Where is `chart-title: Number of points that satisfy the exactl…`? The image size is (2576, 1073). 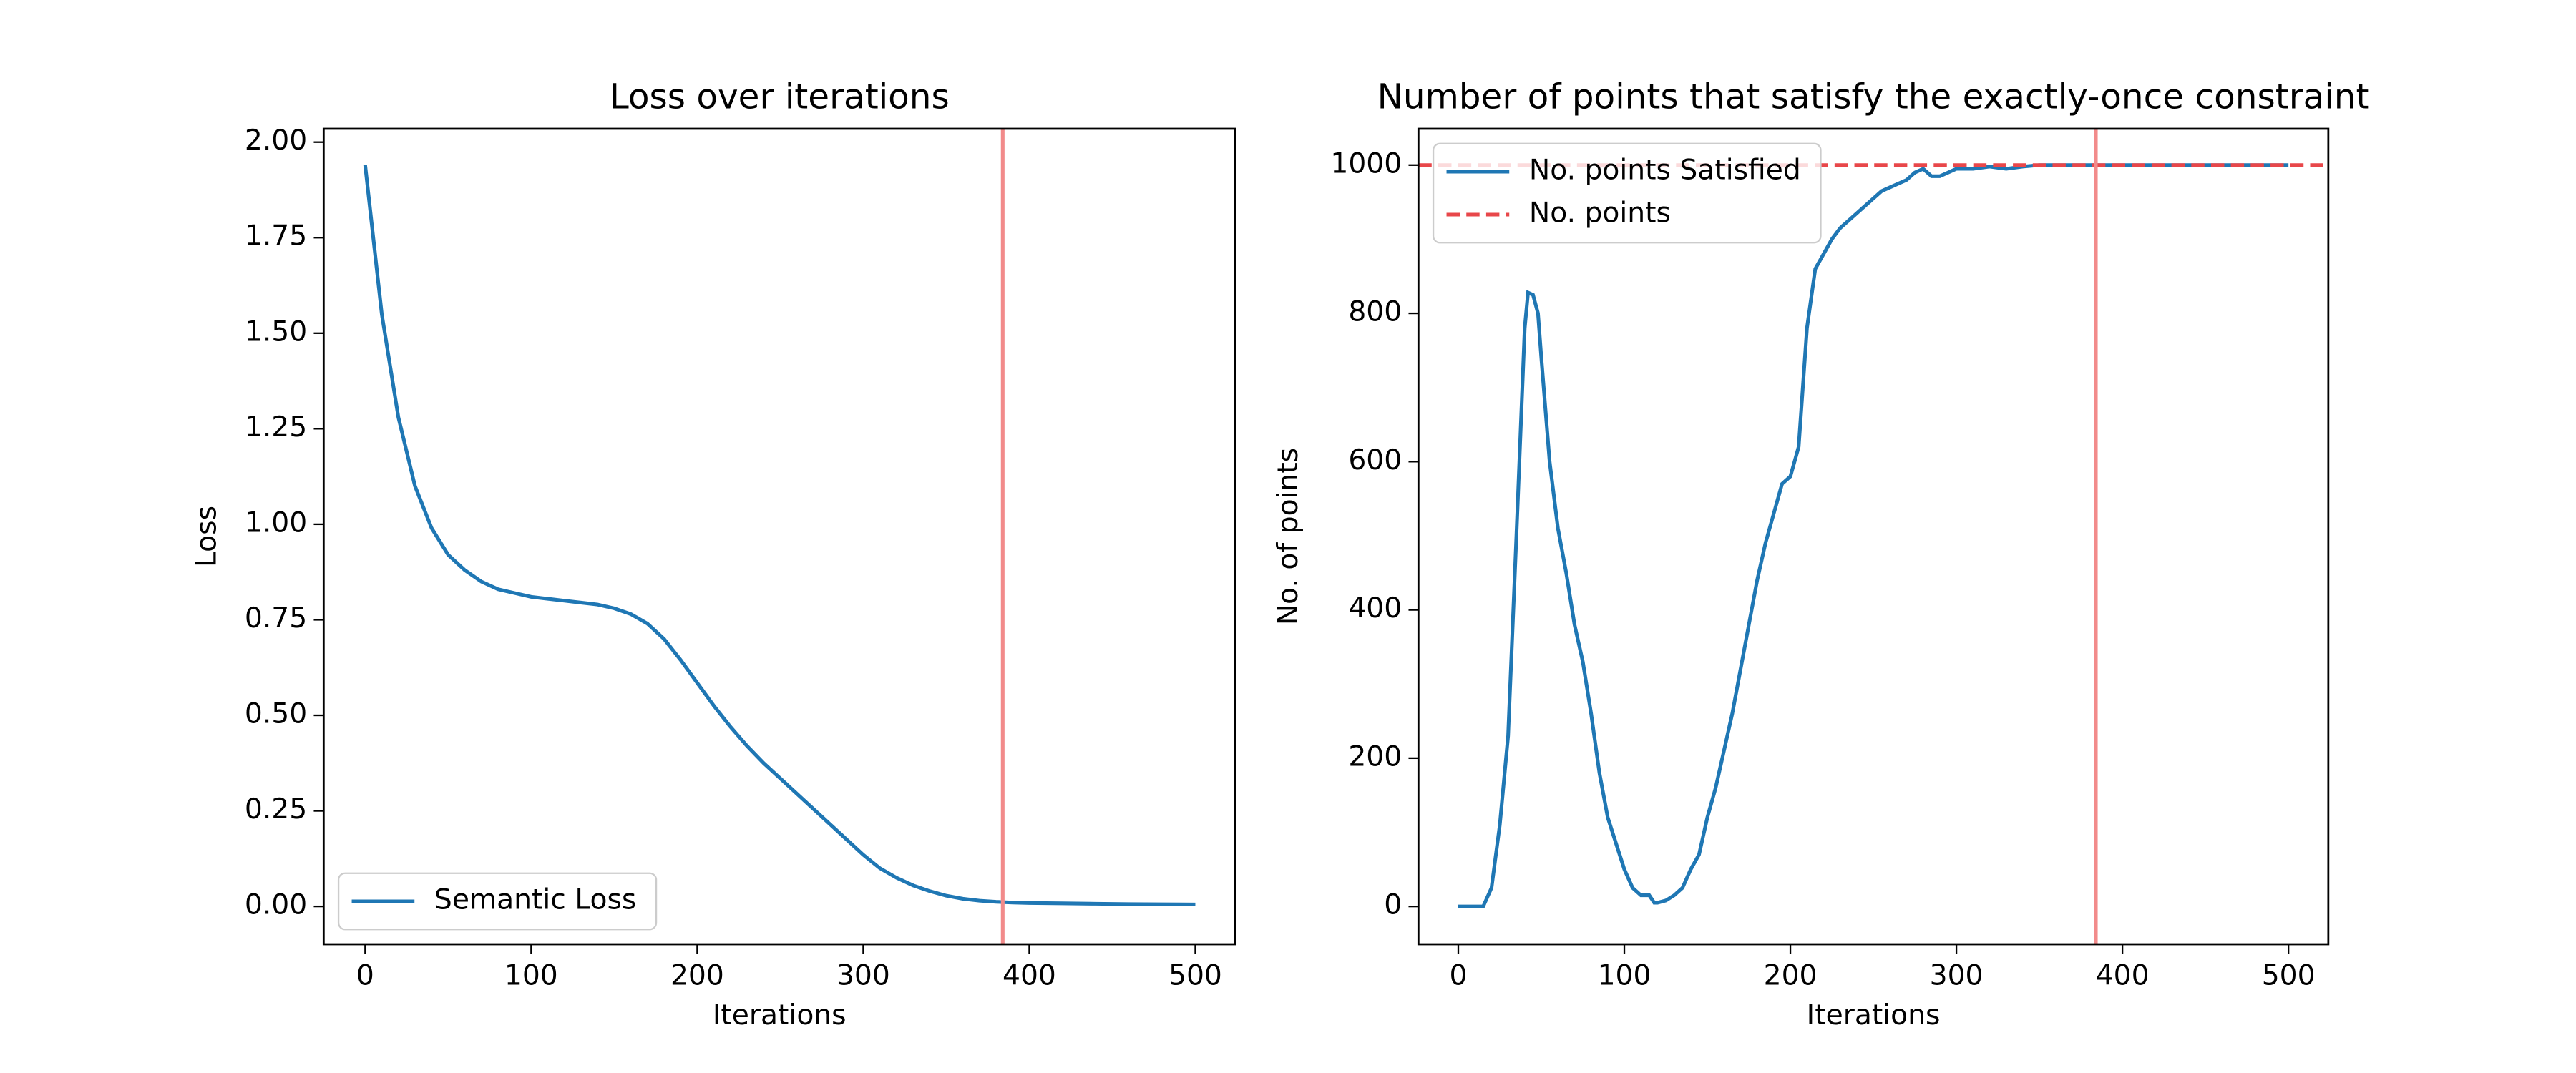 chart-title: Number of points that satisfy the exactl… is located at coordinates (1873, 97).